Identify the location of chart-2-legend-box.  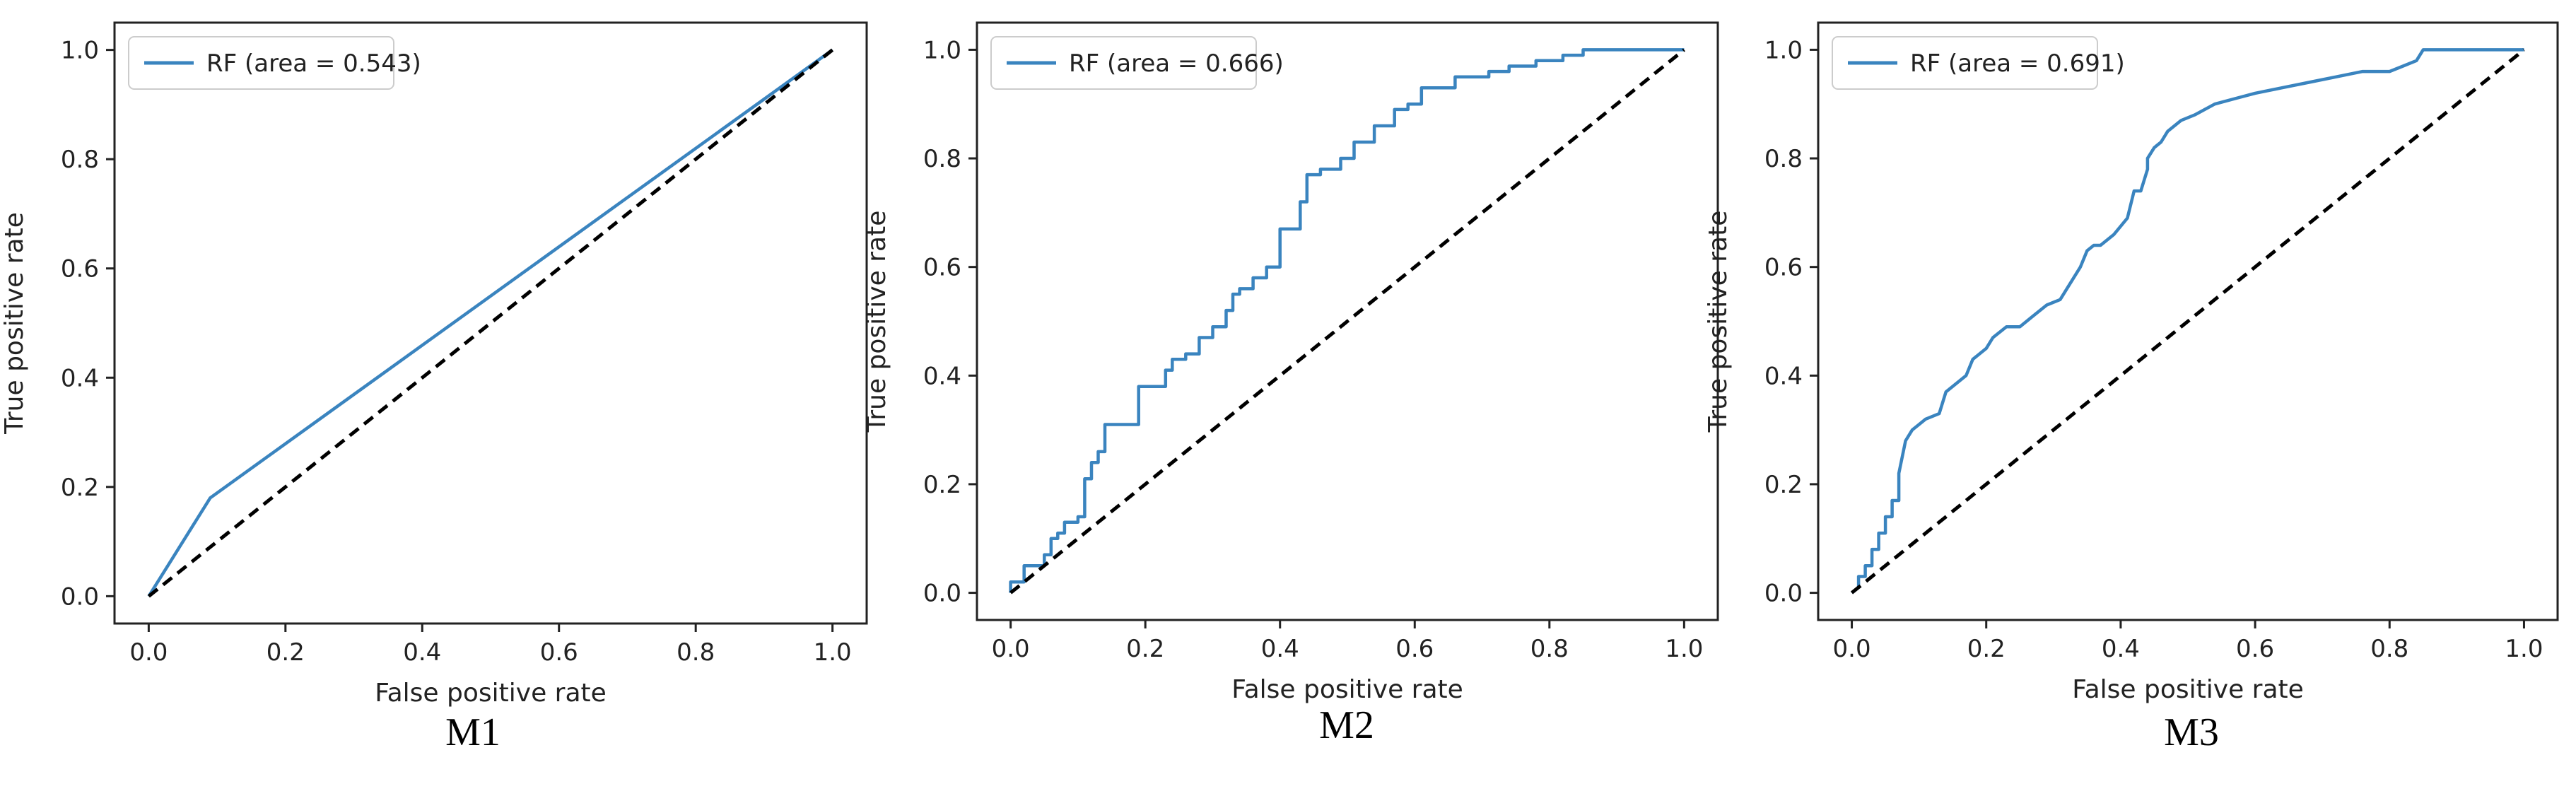
(1123, 63).